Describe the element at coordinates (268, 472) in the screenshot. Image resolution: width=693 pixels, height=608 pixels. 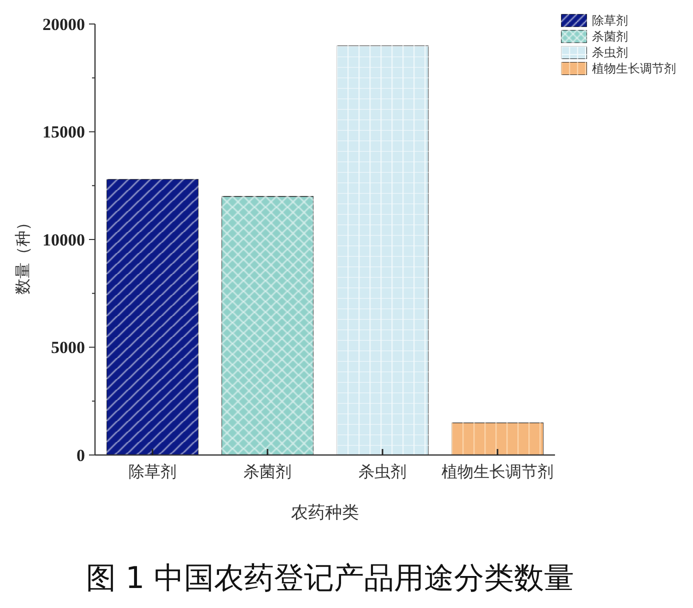
I see `x-tick-label: 杀菌剂` at that location.